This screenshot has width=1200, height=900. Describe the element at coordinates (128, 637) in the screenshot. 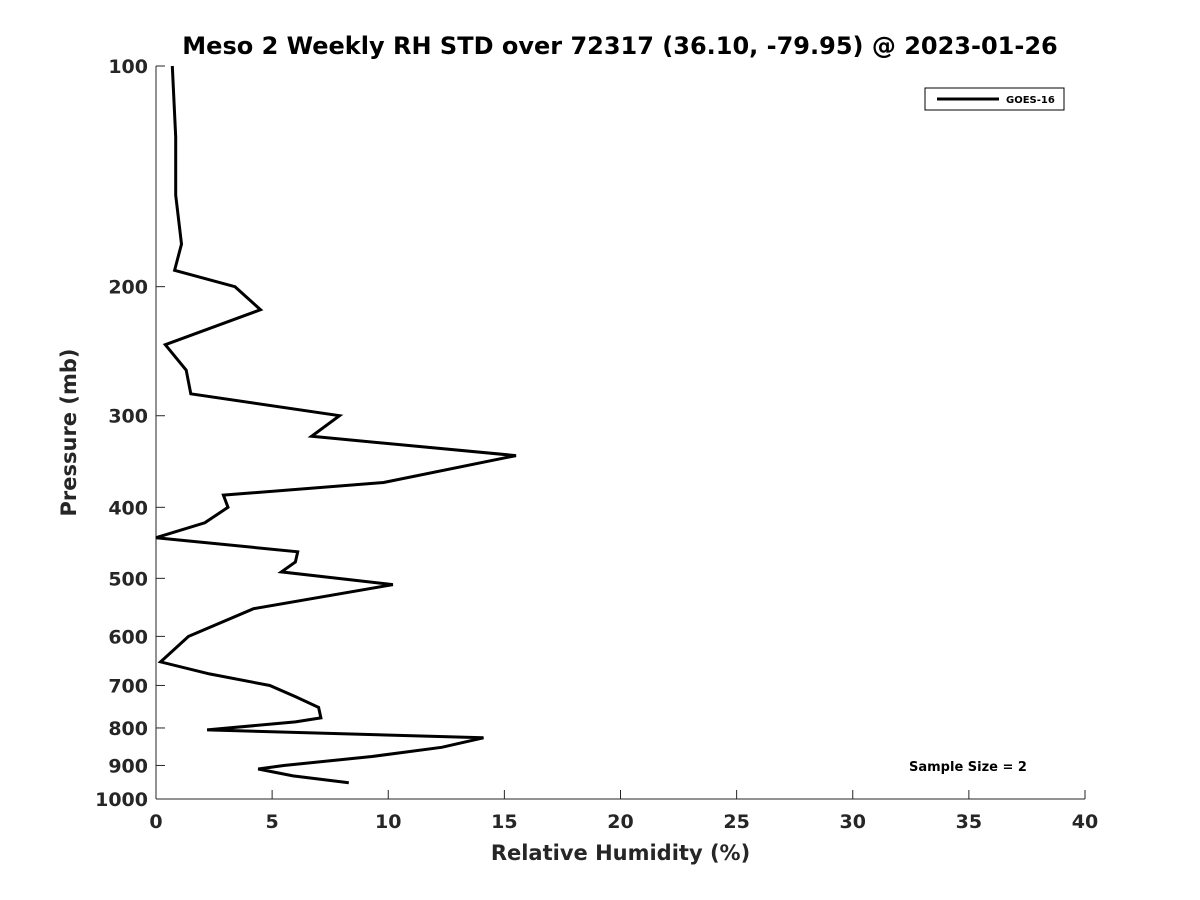

I see `y-tick-label: 600` at that location.